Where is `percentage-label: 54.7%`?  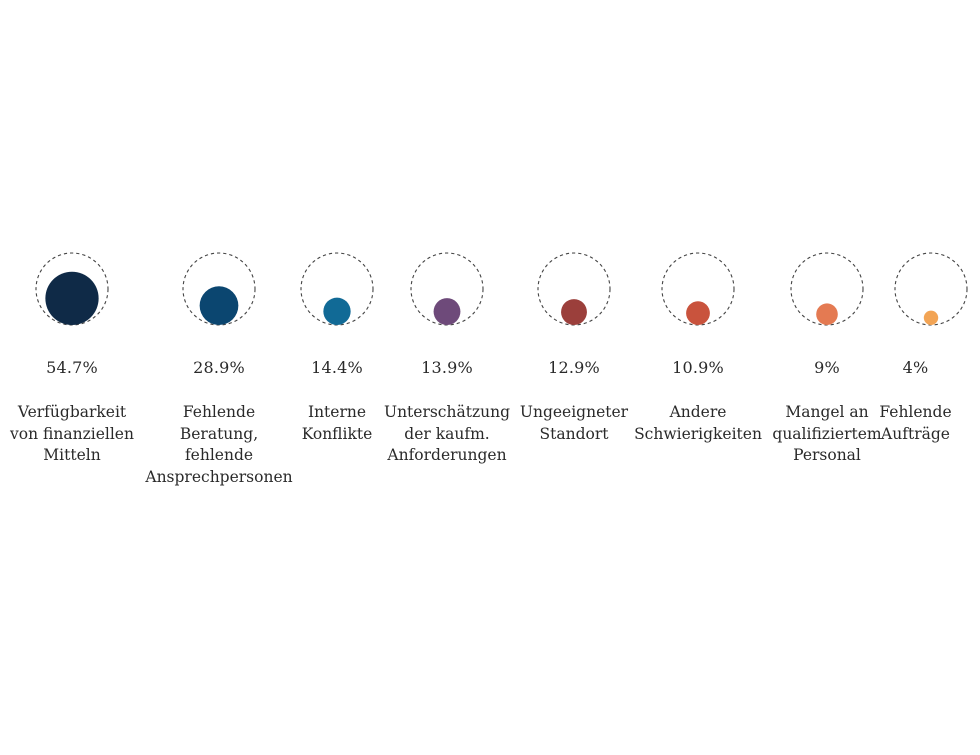 percentage-label: 54.7% is located at coordinates (72, 367).